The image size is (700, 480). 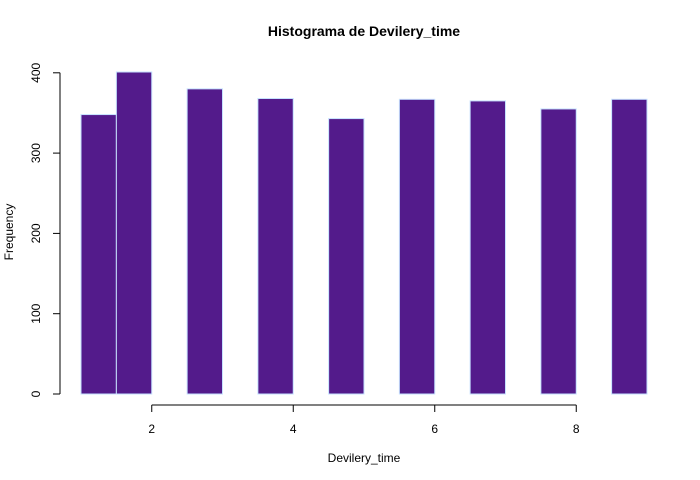 What do you see at coordinates (36, 153) in the screenshot?
I see `y-tick-label: 300` at bounding box center [36, 153].